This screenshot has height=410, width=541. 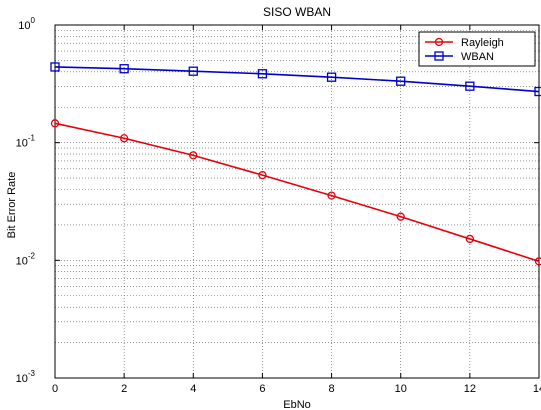 What do you see at coordinates (55, 389) in the screenshot?
I see `x-tick-label: 0` at bounding box center [55, 389].